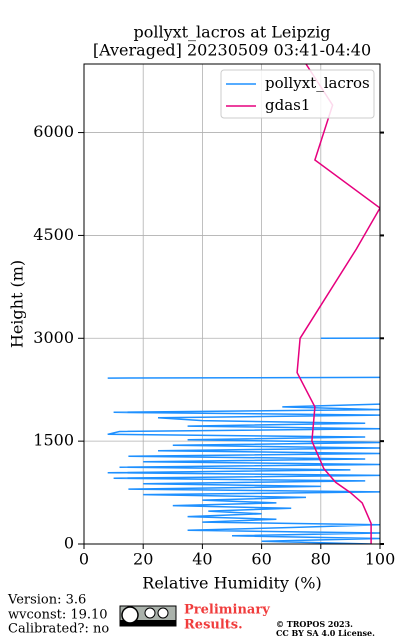  Describe the element at coordinates (317, 83) in the screenshot. I see `legend-label: pollyxt_lacros` at that location.